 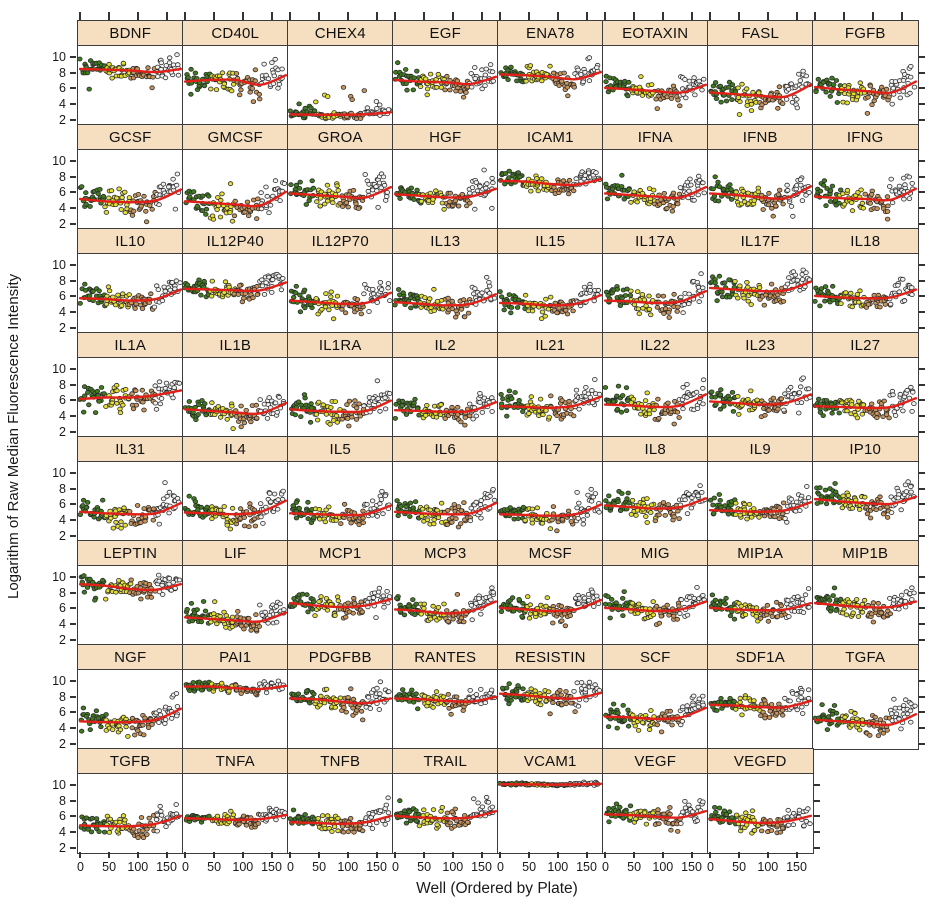 I want to click on panel-plot-IL8, so click(x=655, y=504).